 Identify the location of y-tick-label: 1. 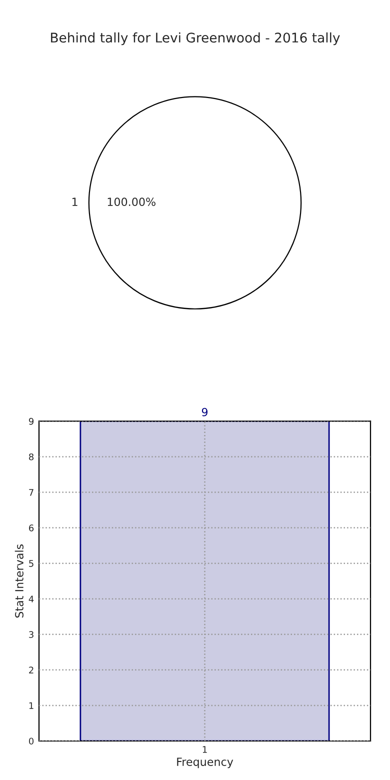
(31, 705).